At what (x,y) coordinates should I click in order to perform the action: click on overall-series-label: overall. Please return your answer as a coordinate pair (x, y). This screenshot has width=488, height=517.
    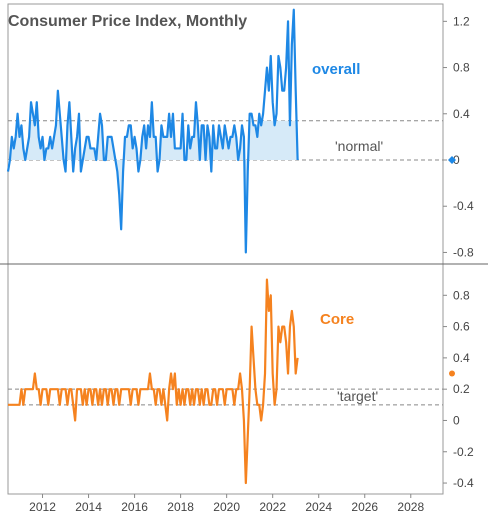
    Looking at the image, I should click on (336, 69).